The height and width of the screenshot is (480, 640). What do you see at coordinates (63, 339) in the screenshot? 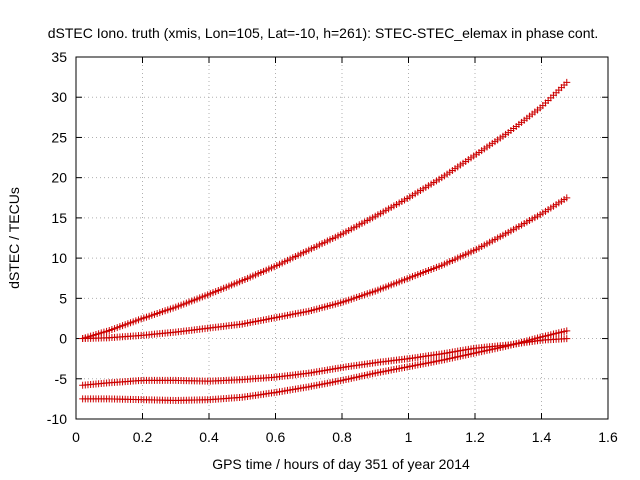
I see `y-tick-label: 0` at bounding box center [63, 339].